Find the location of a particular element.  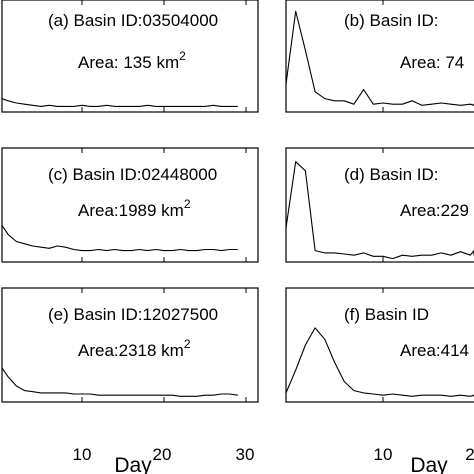

left-tick-label-10: 10 is located at coordinates (82, 454).